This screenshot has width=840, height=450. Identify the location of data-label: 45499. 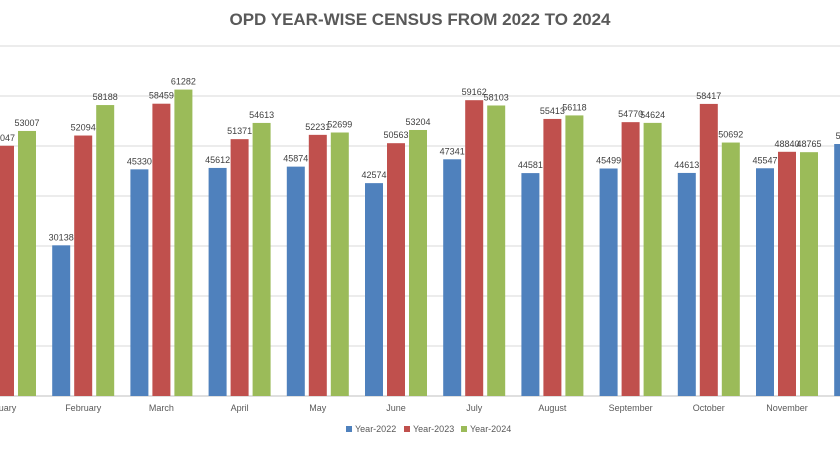
(608, 161).